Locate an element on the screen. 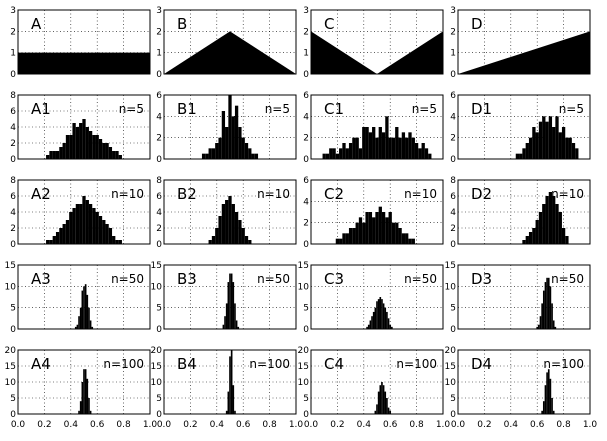  panel-c4: 0 5 10 15 20 C4 n=100 0.0 0.2 0.4 0.6 0.8 1.0 is located at coordinates (374, 388).